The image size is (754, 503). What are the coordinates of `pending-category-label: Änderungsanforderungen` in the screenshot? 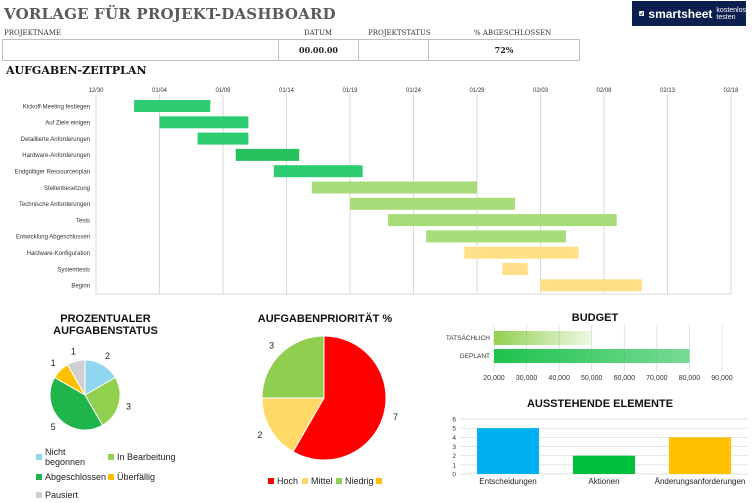 It's located at (700, 481).